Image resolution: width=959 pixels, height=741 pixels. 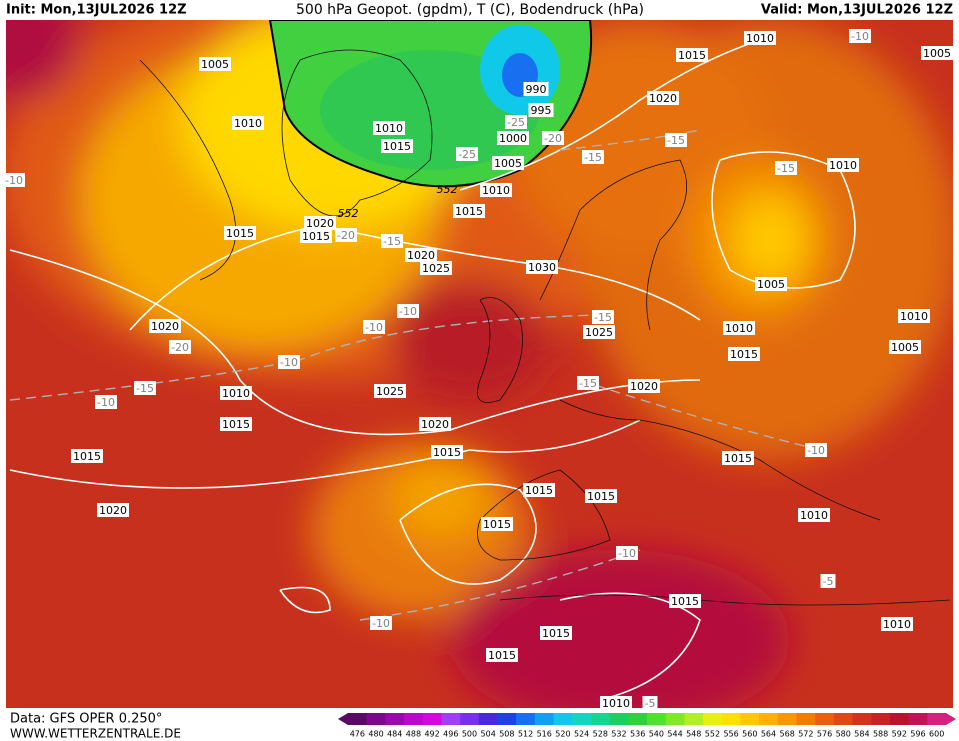 I want to click on temperature-label: -20, so click(x=346, y=235).